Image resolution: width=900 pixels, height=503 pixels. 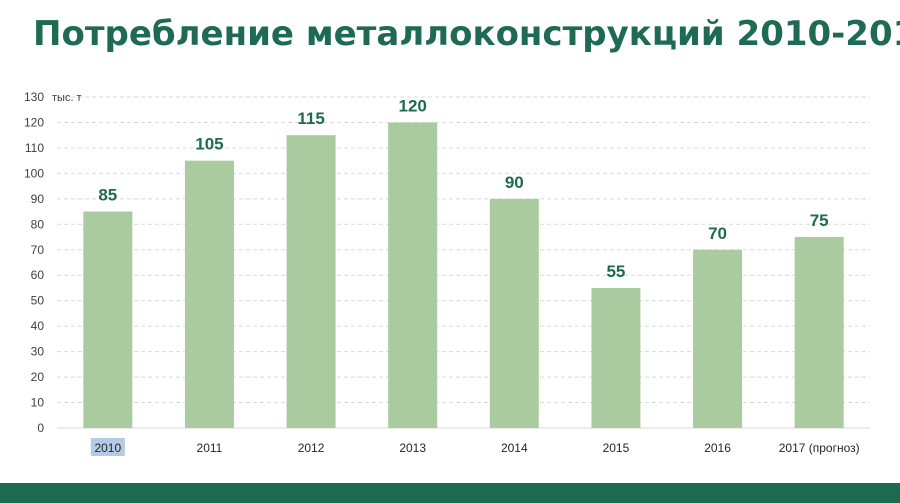 I want to click on x-tick-label: 2012, so click(x=311, y=448).